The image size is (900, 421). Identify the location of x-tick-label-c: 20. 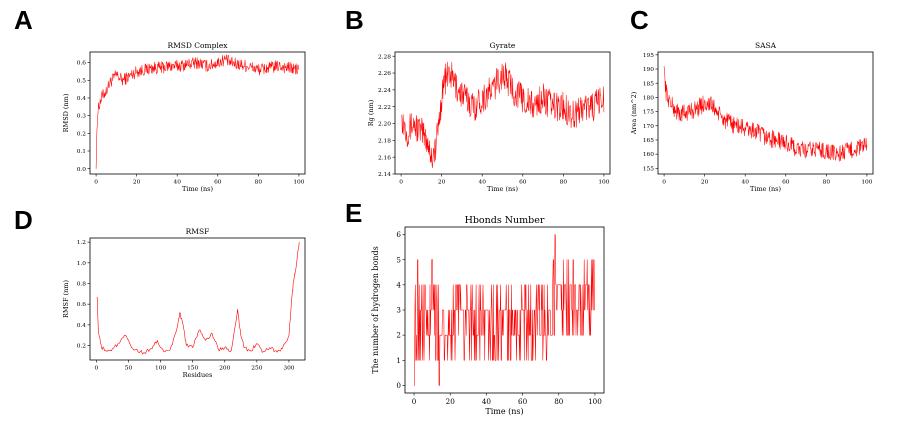
(705, 183).